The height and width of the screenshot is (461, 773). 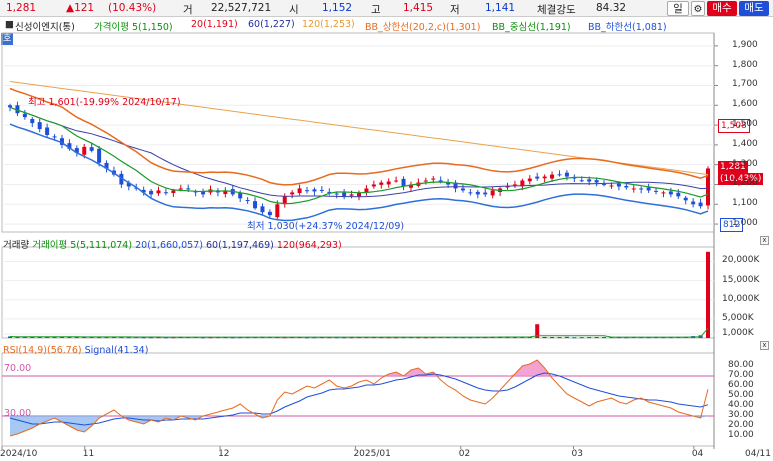 I want to click on legend-ma5: 가격이평 5(1,150), so click(x=133, y=27).